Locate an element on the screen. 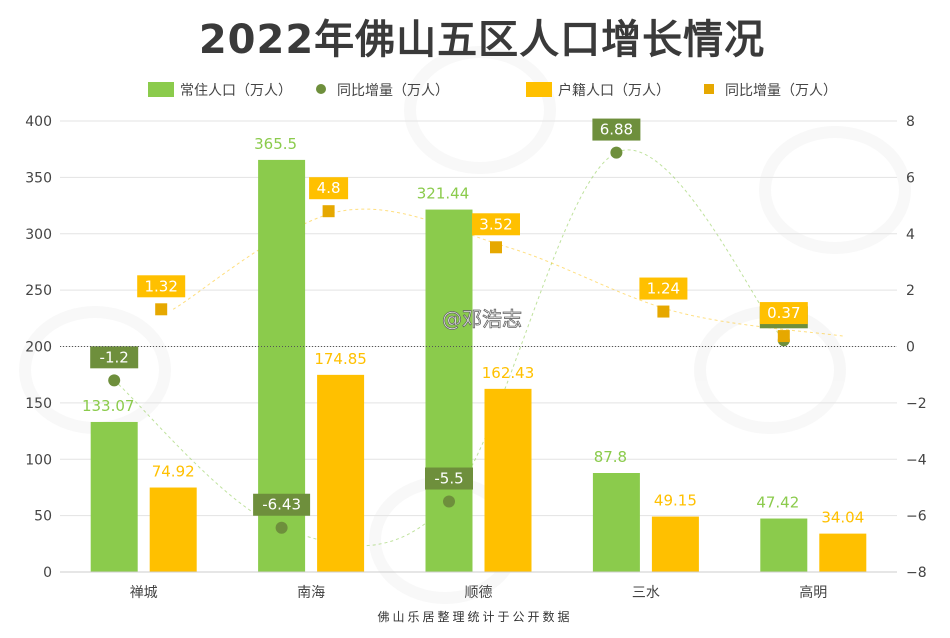 The image size is (950, 638). legend-swatch-resident is located at coordinates (161, 89).